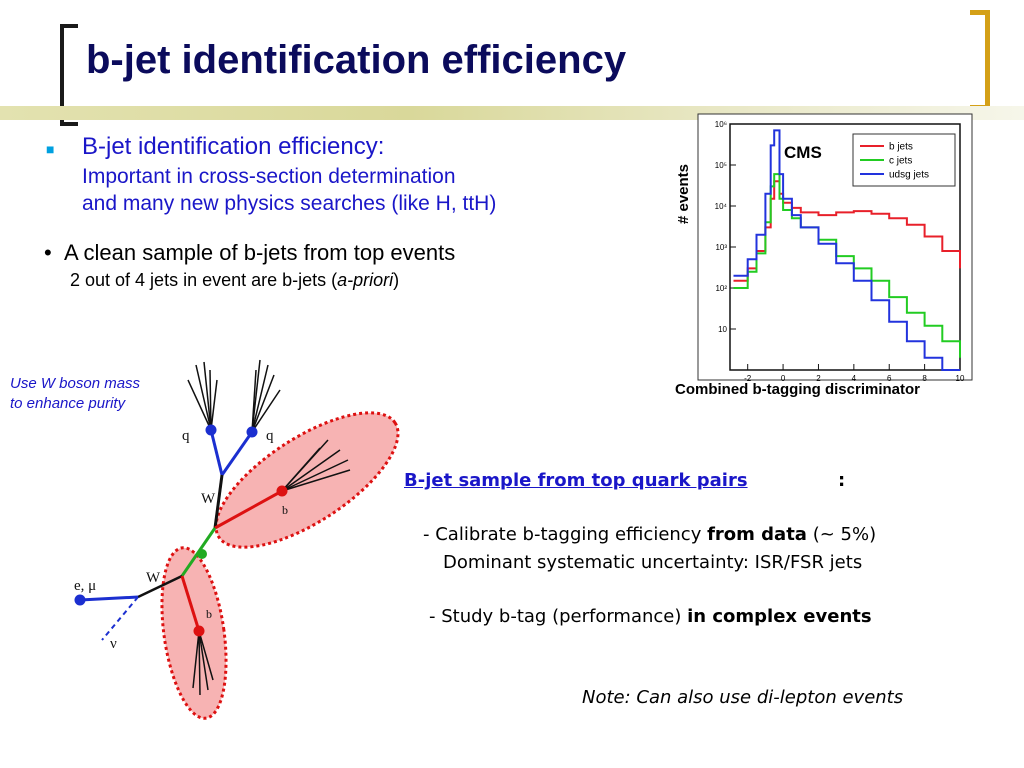  What do you see at coordinates (259, 252) in the screenshot?
I see `bullet2-heading-text: A clean sample of b-jets from top events` at bounding box center [259, 252].